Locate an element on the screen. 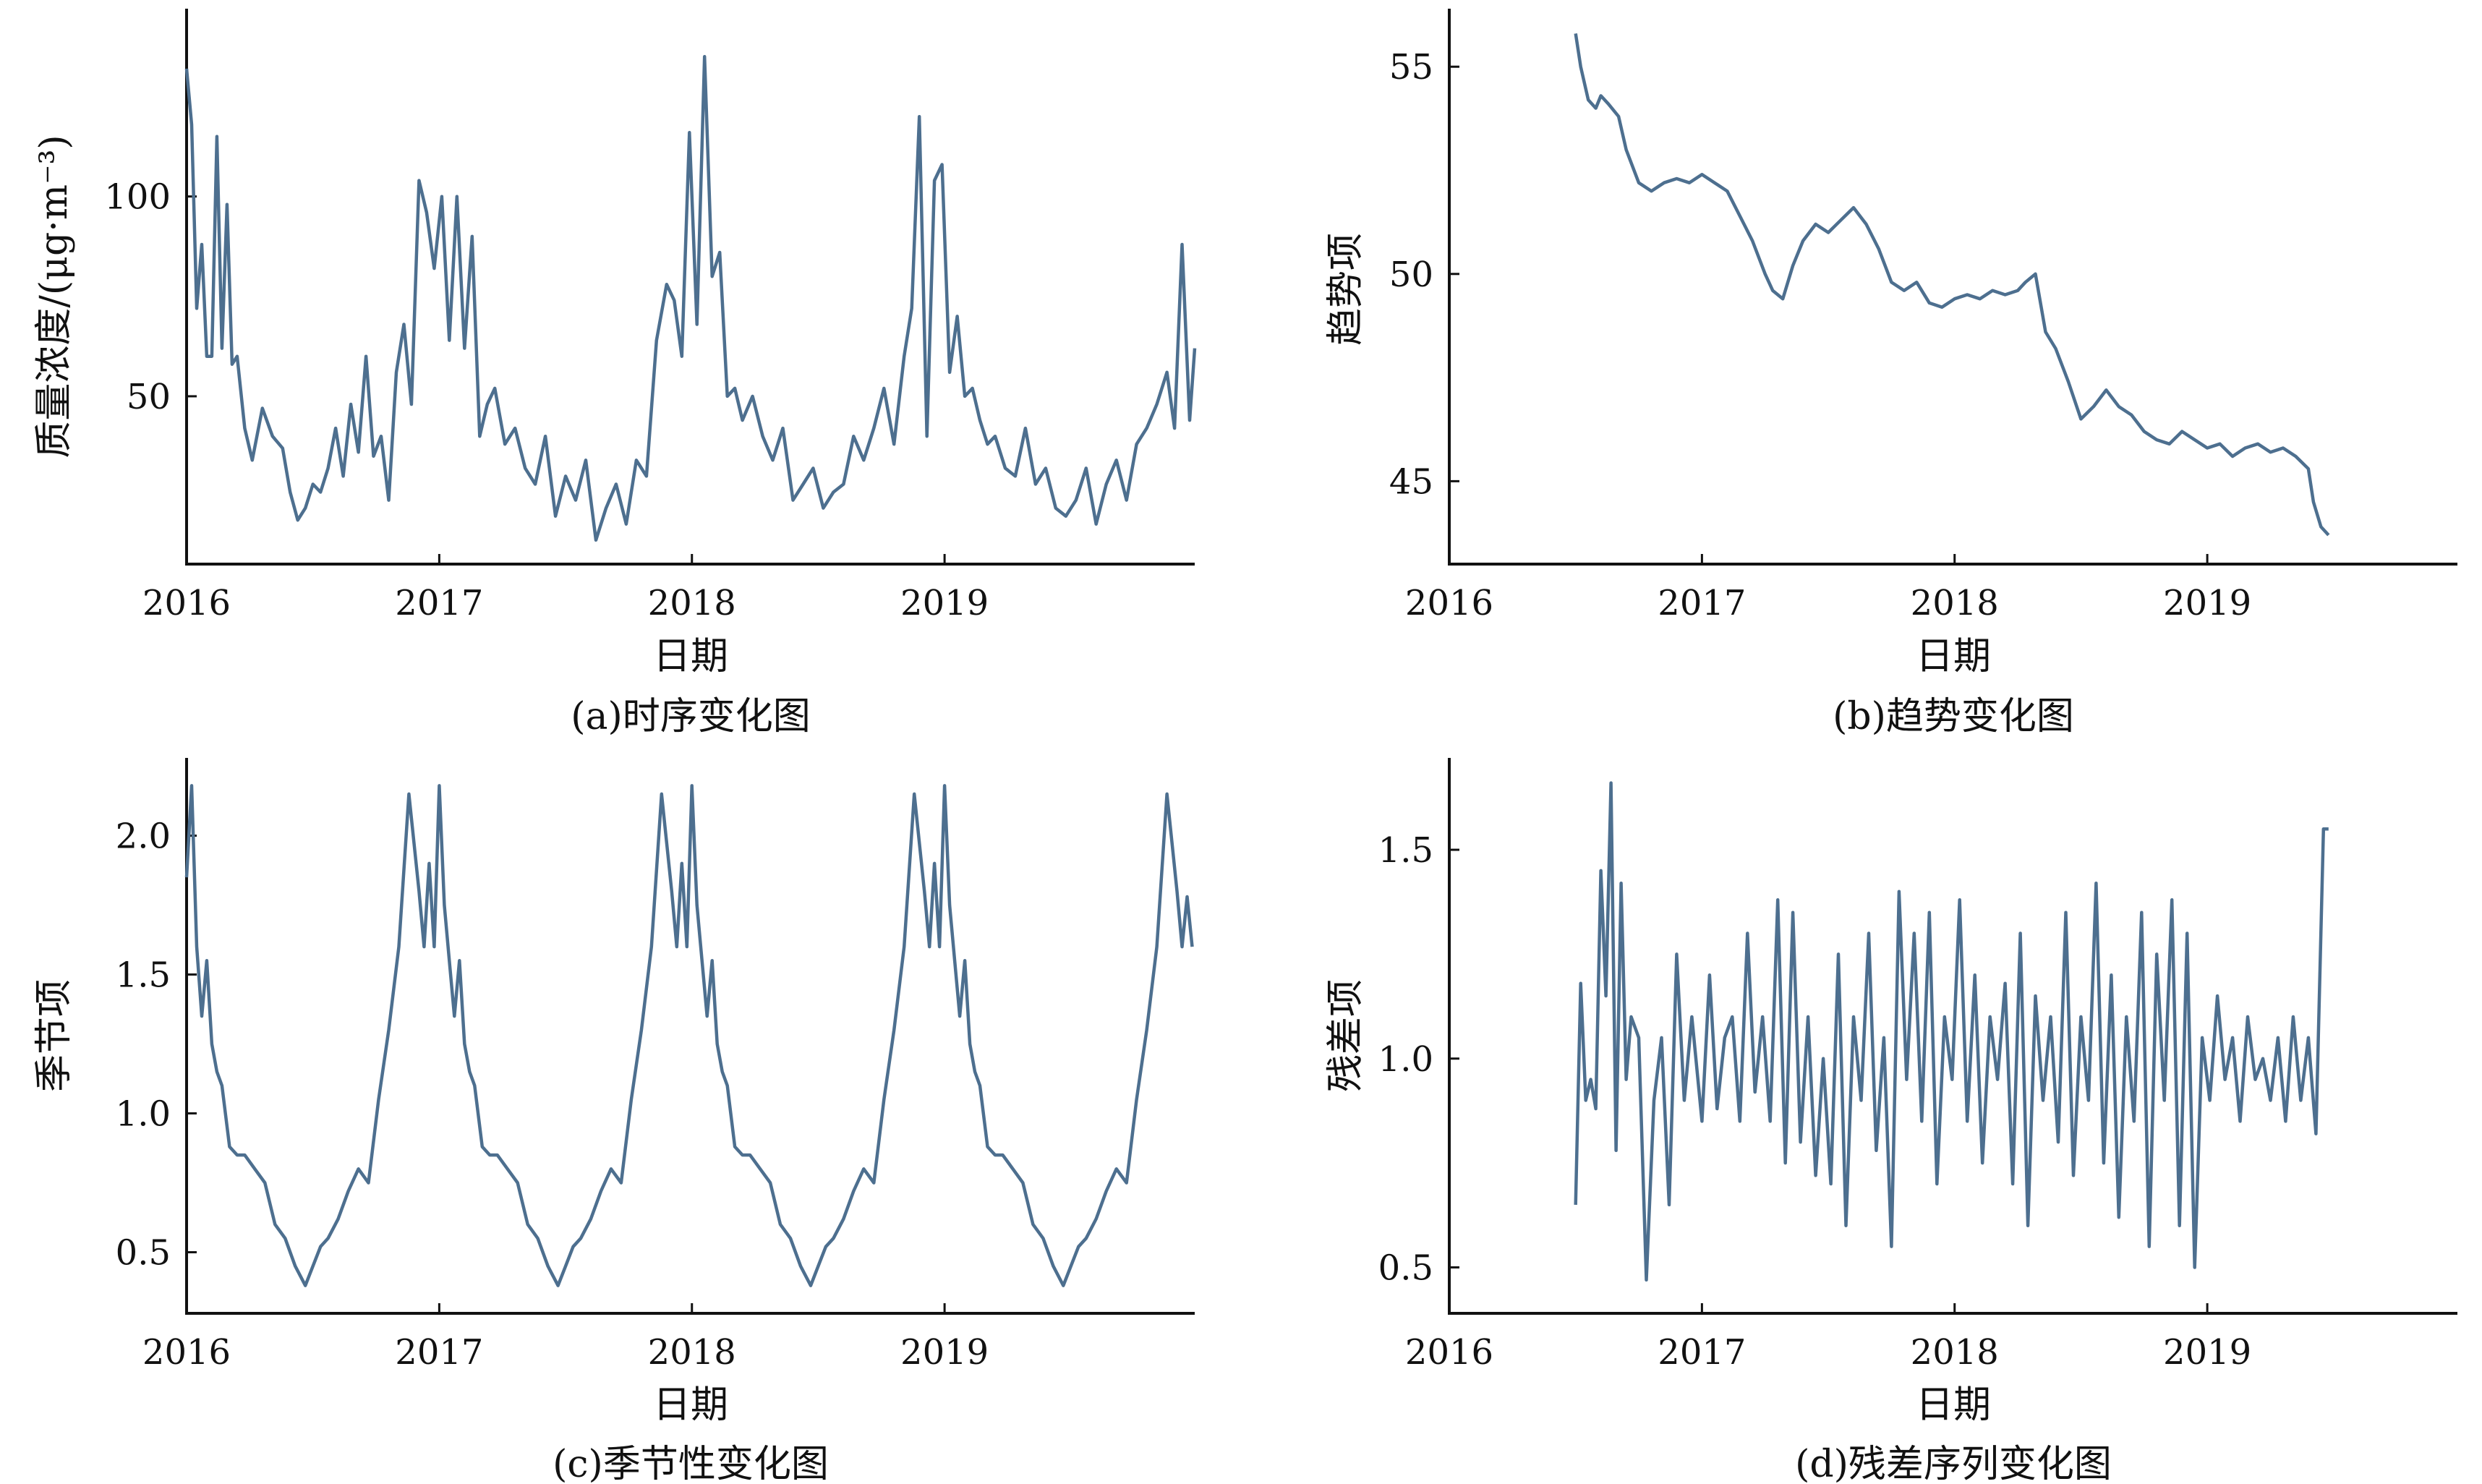 The image size is (2482, 1484). panel-caption: (a)时序变化图 is located at coordinates (691, 716).